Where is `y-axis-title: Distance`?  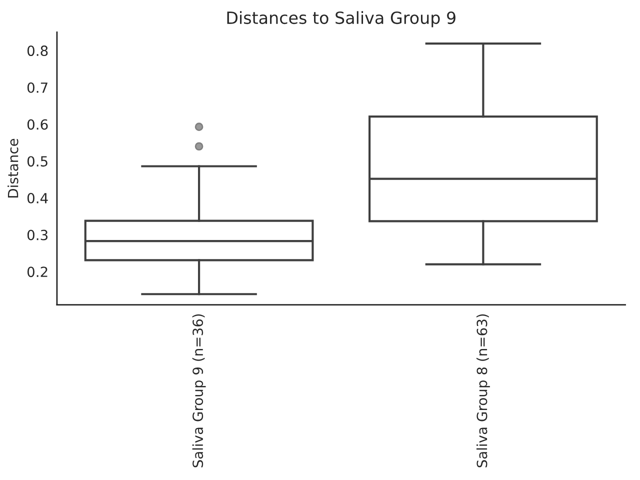
y-axis-title: Distance is located at coordinates (13, 168).